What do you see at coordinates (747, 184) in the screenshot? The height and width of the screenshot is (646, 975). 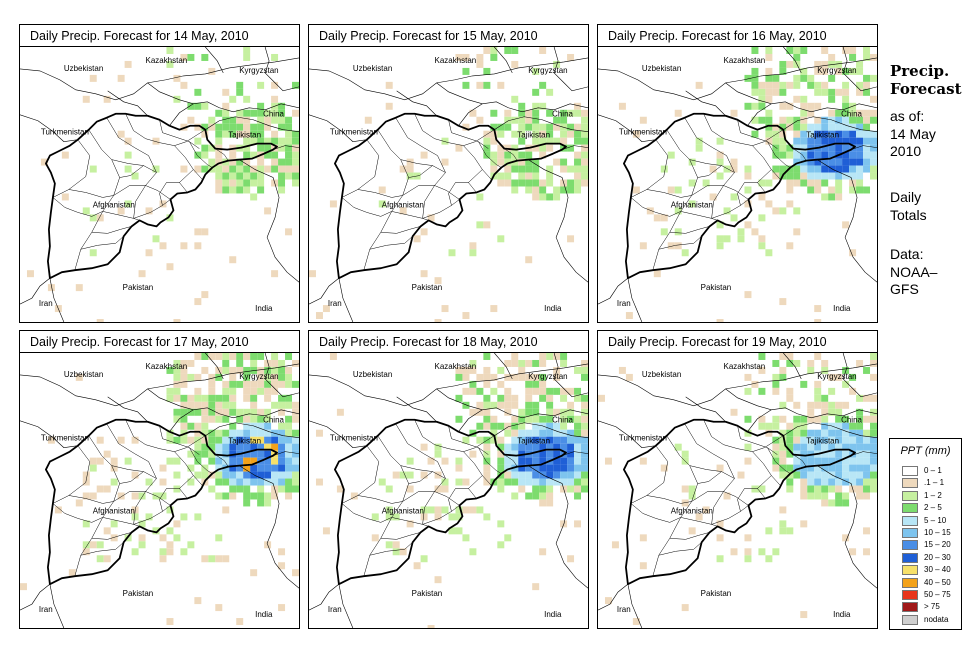 I see `precip-cells` at bounding box center [747, 184].